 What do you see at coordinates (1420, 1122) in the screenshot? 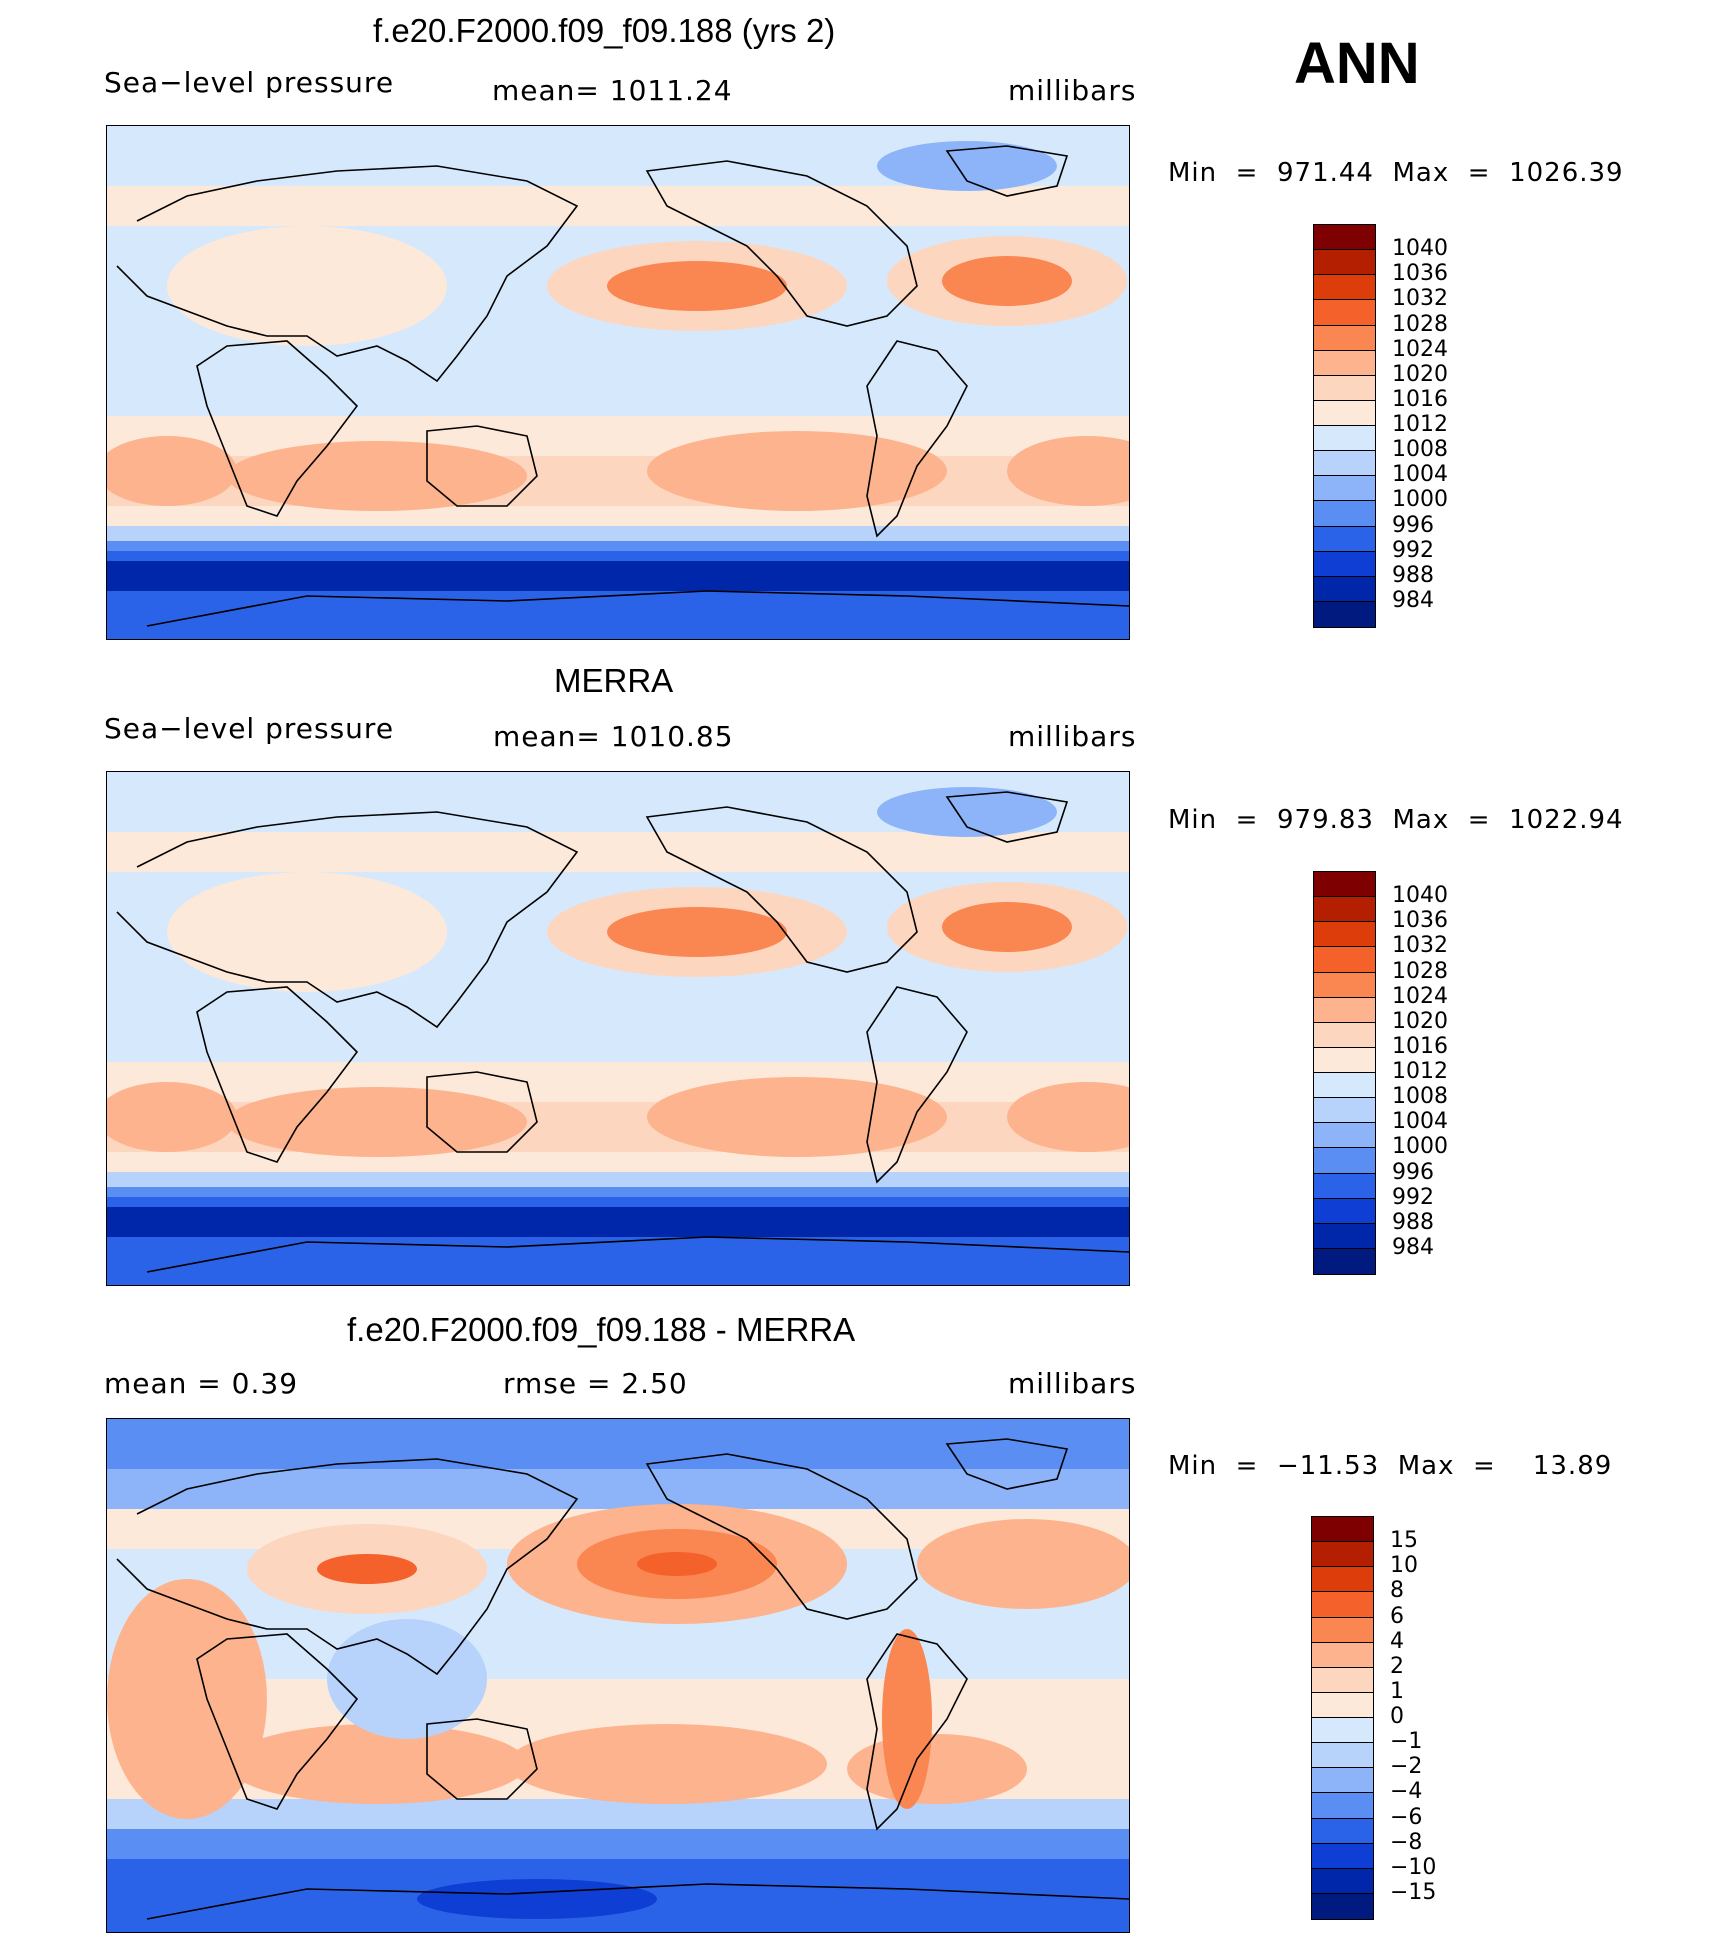
I see `colorbar-tick-label: 1004` at bounding box center [1420, 1122].